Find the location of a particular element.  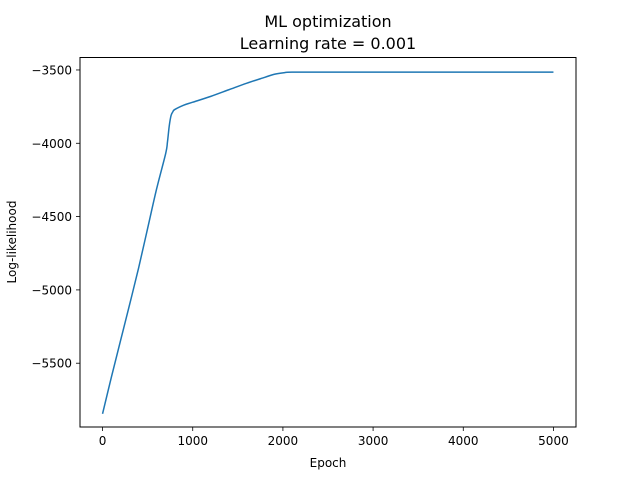

x-tick-label: 4000 is located at coordinates (463, 441).